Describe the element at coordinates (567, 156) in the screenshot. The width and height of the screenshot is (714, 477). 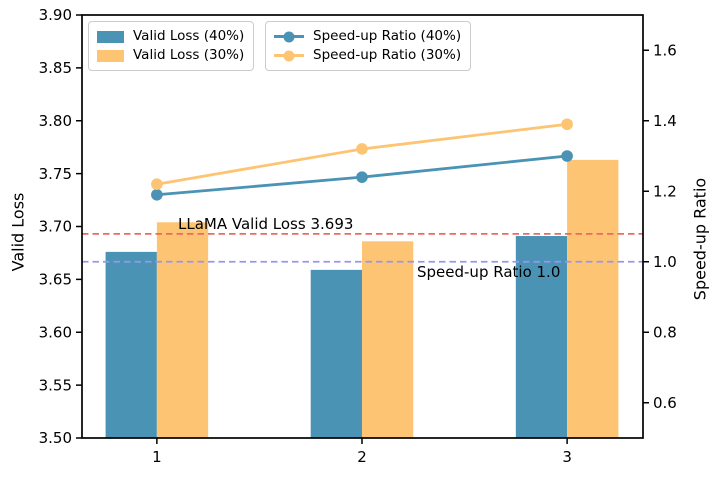
I see `marker-speedup-40pct-group3` at that location.